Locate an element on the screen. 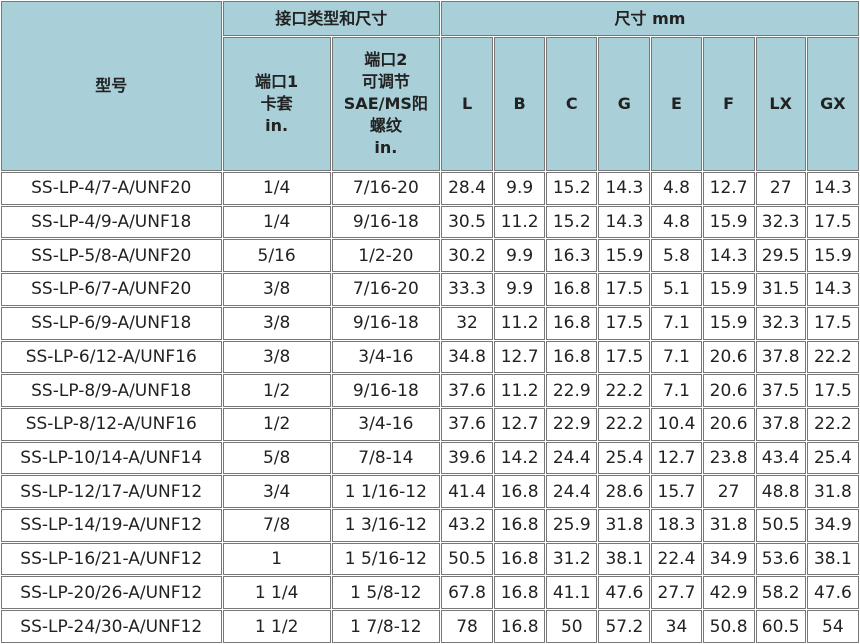 The height and width of the screenshot is (644, 860). value-cell: 7.1 is located at coordinates (676, 390).